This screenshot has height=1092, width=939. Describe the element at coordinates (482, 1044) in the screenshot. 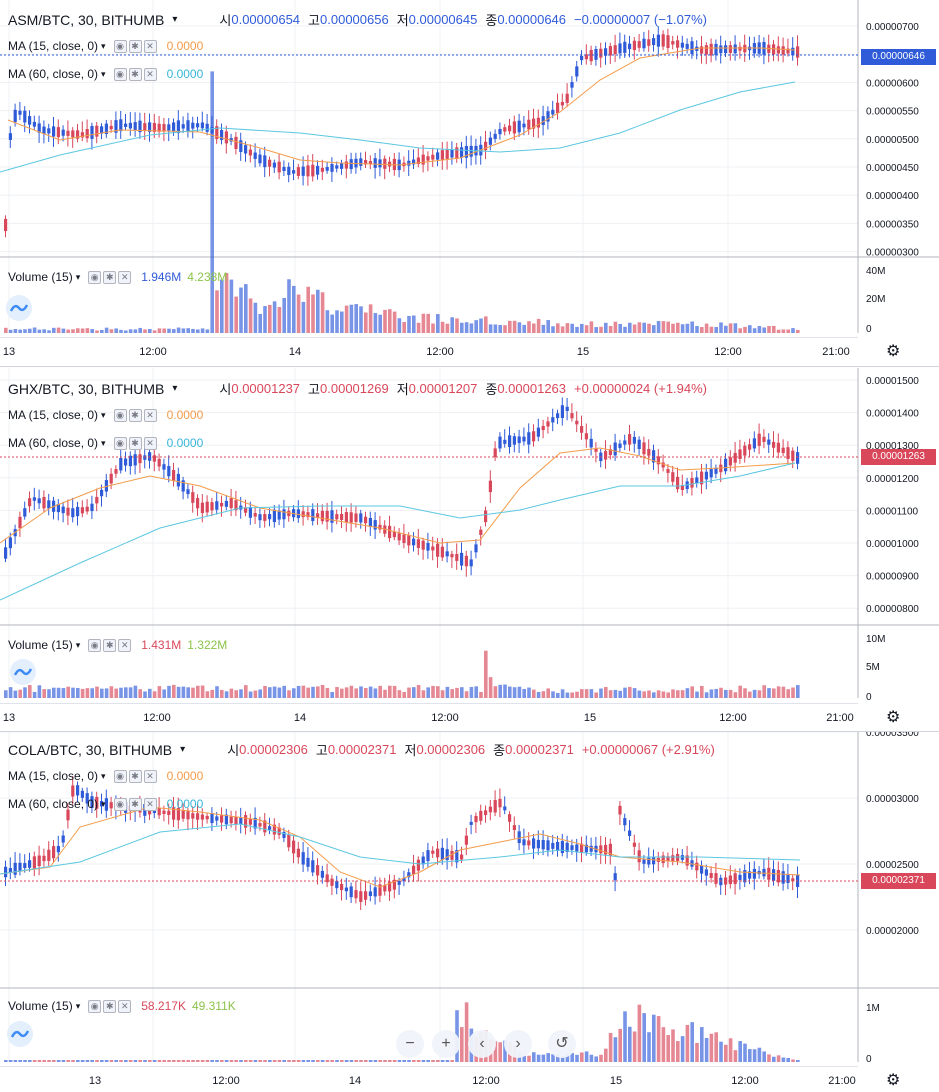

I see `scroll-left-button: ‹` at that location.